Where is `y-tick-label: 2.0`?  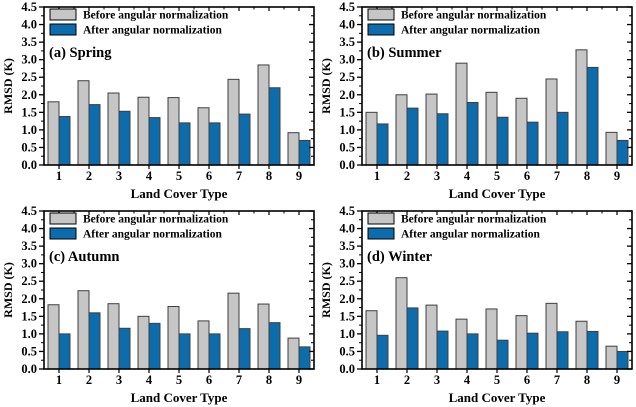 y-tick-label: 2.0 is located at coordinates (29, 299).